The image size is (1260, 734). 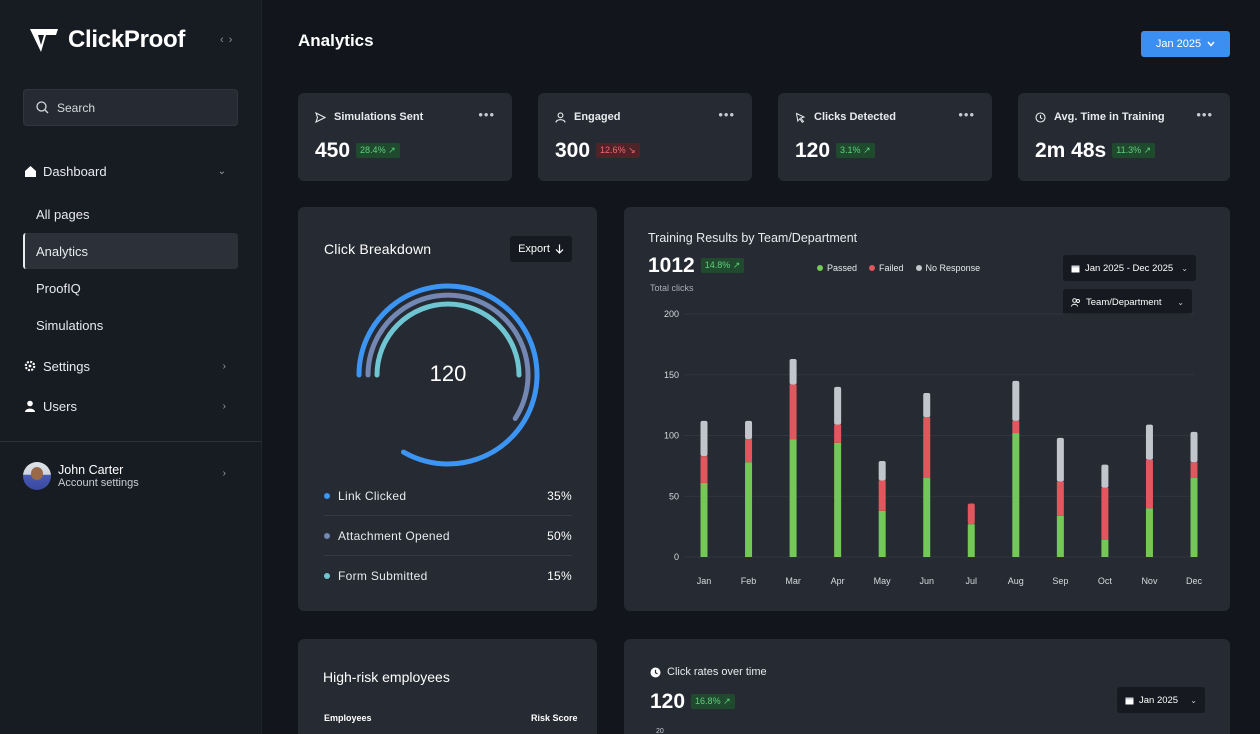 What do you see at coordinates (130, 171) in the screenshot?
I see `sidebar-item-dashboard: Dashboard ⌄` at bounding box center [130, 171].